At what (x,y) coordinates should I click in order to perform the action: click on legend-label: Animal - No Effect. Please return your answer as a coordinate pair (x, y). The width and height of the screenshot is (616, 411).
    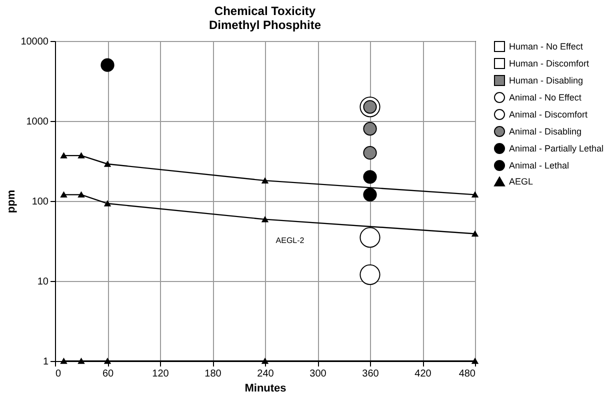
    Looking at the image, I should click on (545, 97).